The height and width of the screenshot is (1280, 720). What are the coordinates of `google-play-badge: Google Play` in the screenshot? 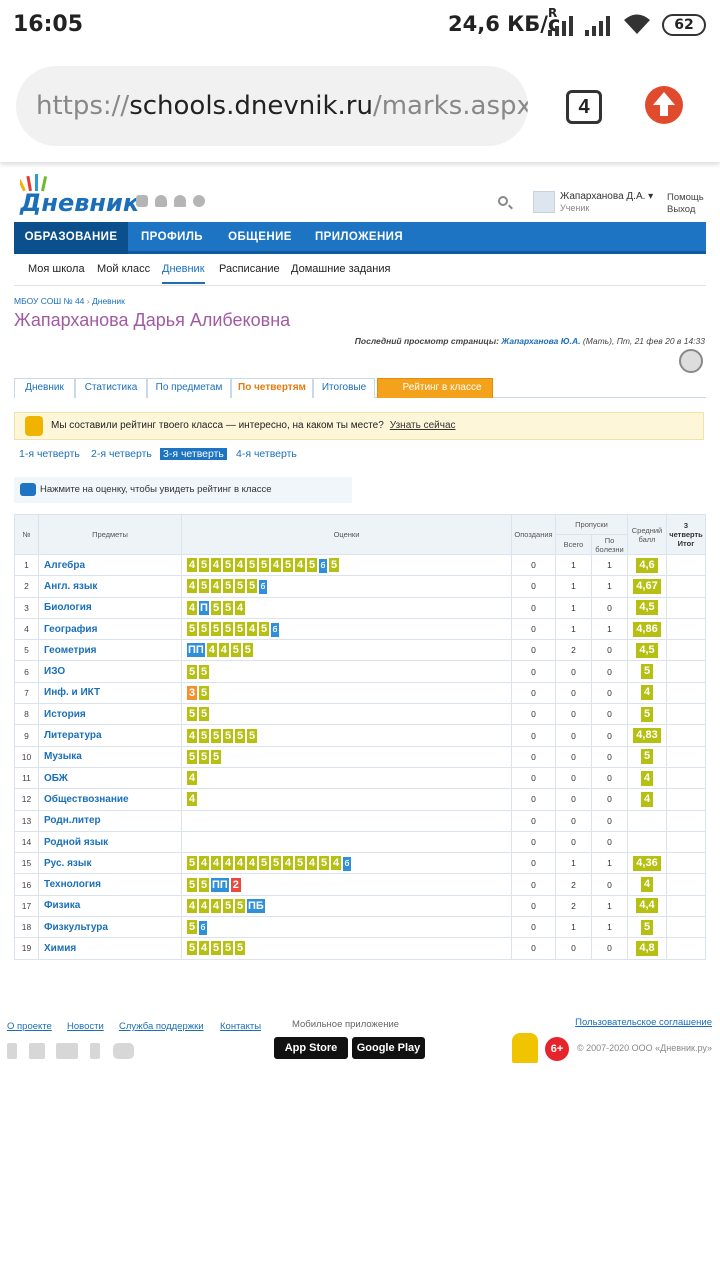 It's located at (388, 1048).